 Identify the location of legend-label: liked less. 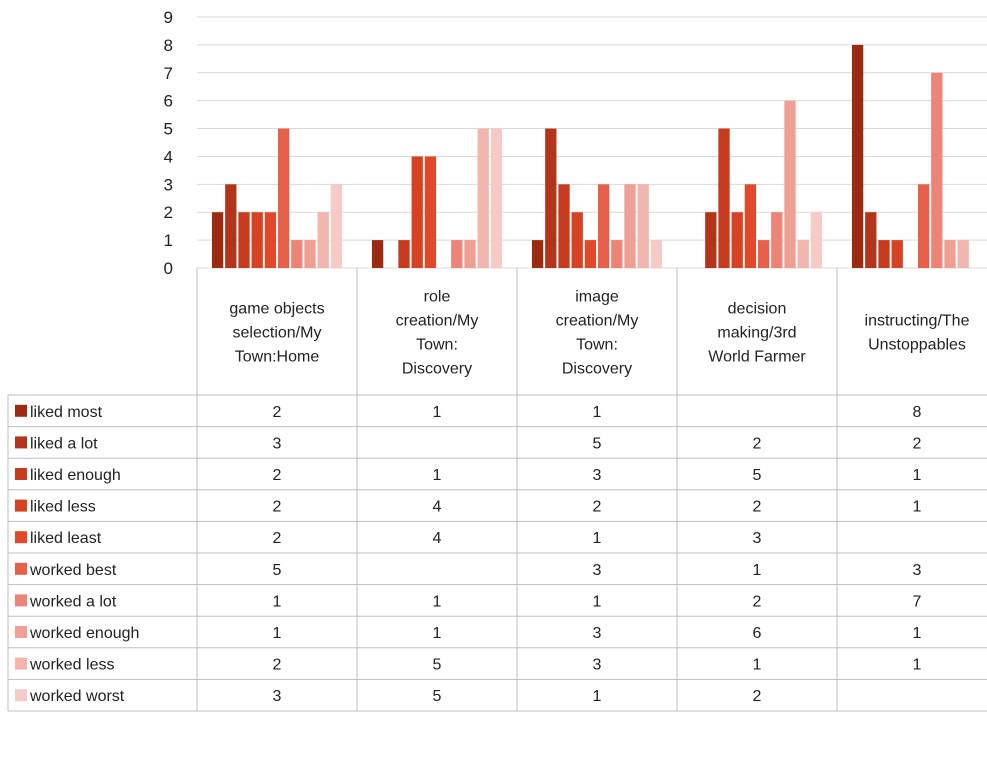
(63, 507).